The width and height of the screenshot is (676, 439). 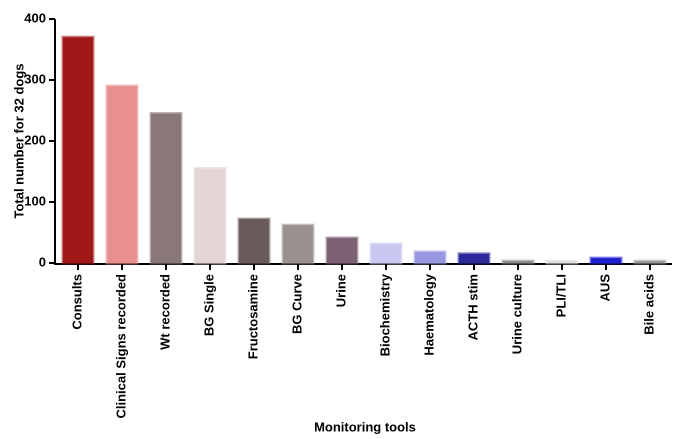 I want to click on x-tick-label: Wt recorded, so click(x=164, y=312).